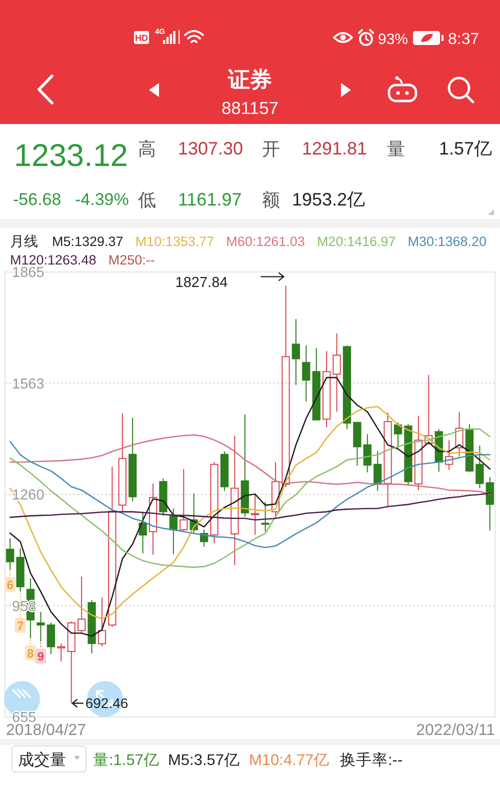 This screenshot has height=803, width=500. Describe the element at coordinates (329, 200) in the screenshot. I see `text: 1953.2亿` at that location.